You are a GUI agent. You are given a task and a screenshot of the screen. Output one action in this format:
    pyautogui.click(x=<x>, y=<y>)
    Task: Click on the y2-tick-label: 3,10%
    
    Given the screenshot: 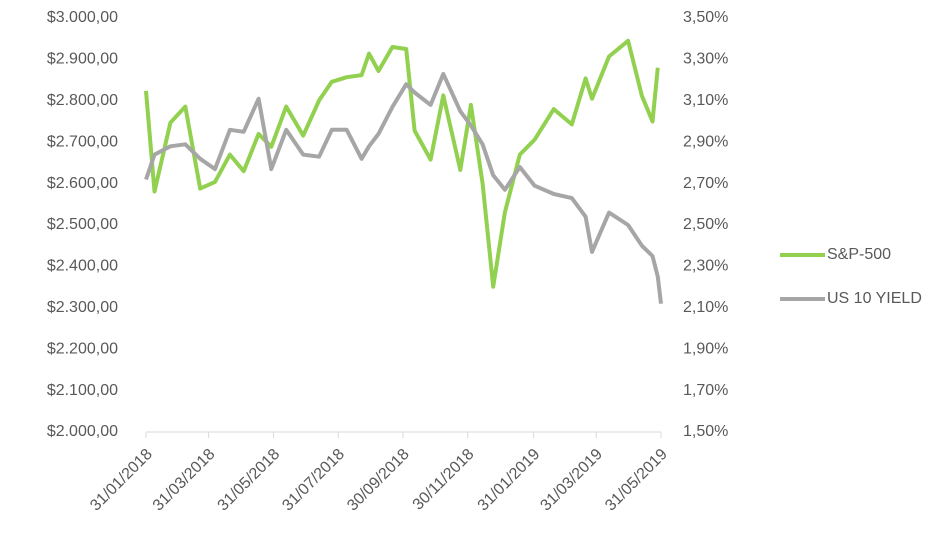 What is the action you would take?
    pyautogui.click(x=705, y=100)
    